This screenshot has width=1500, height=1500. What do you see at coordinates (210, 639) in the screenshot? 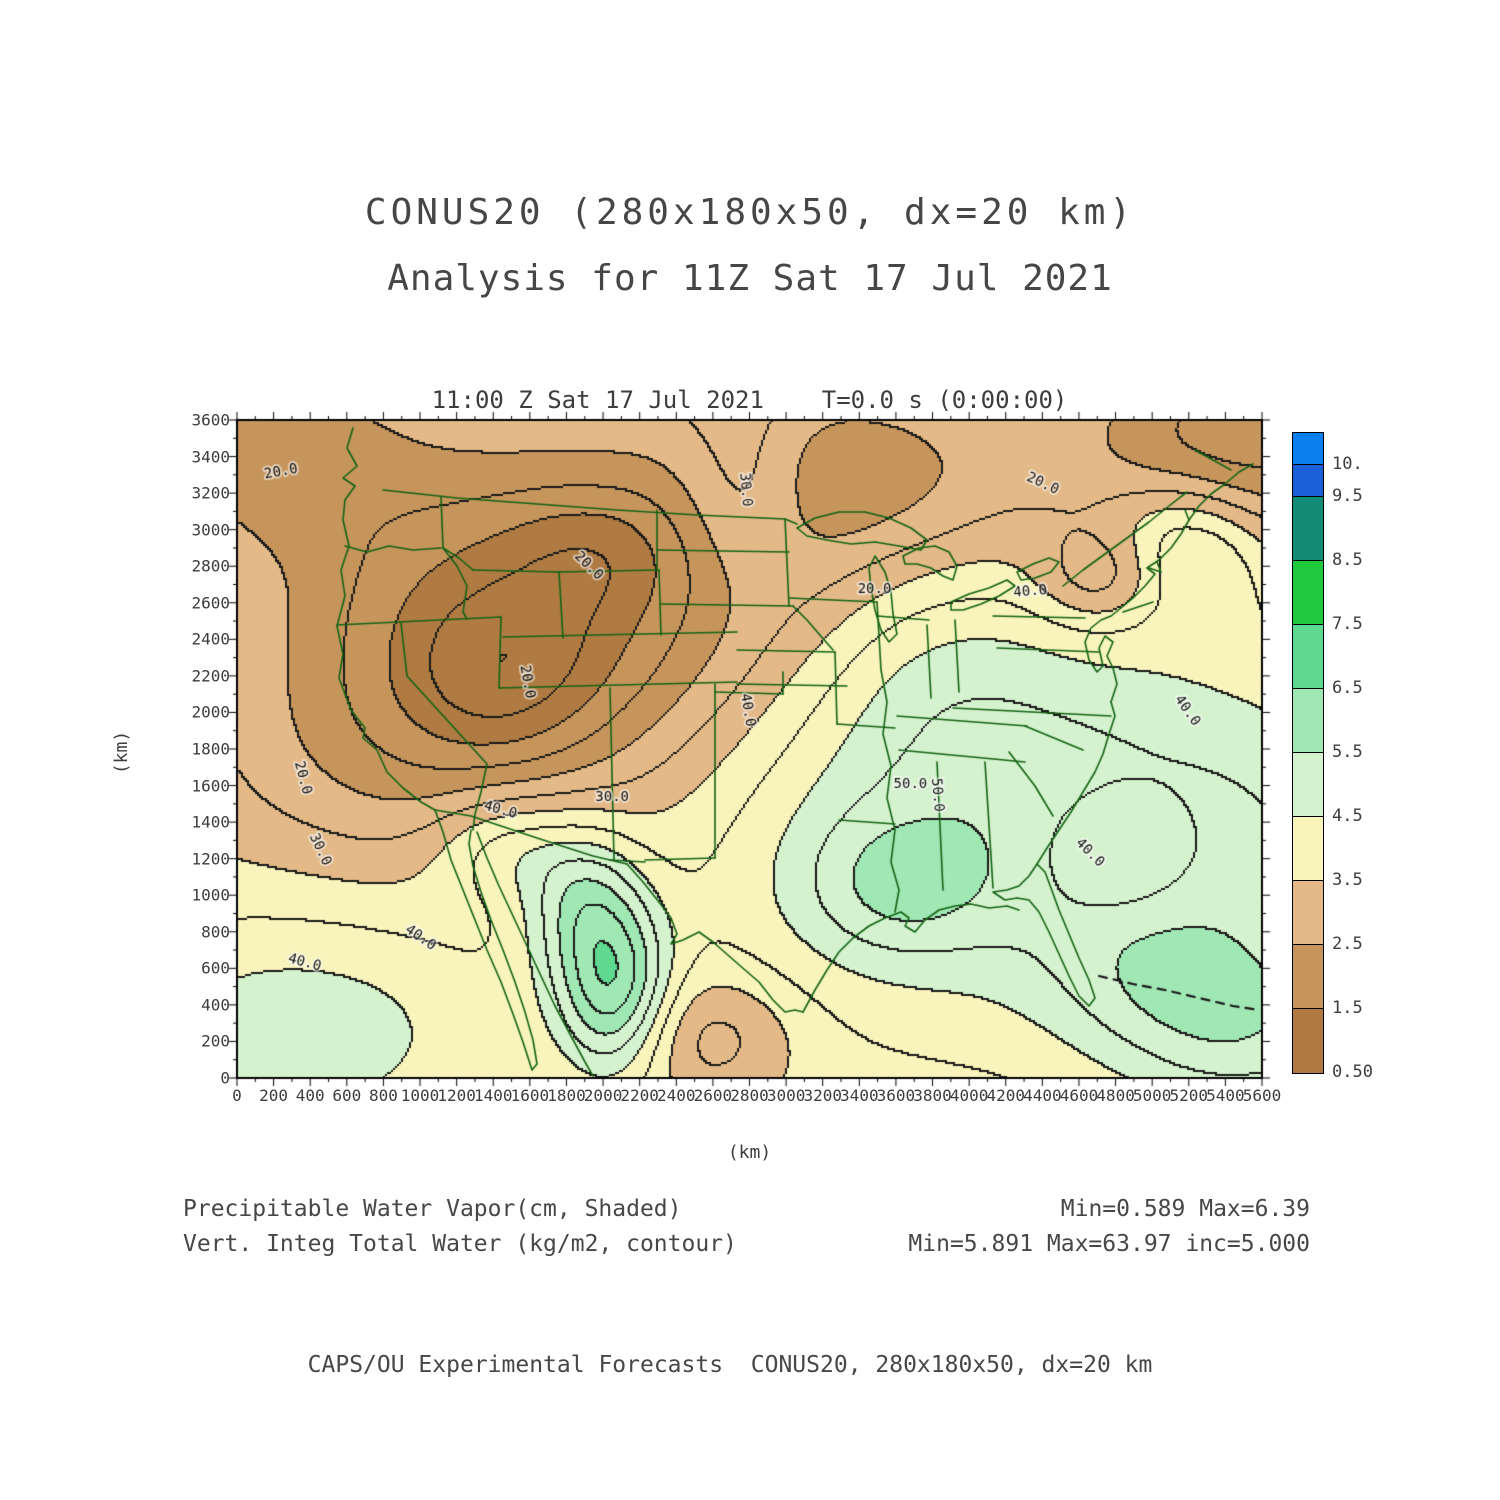
I see `y-tick-label: 2400` at bounding box center [210, 639].